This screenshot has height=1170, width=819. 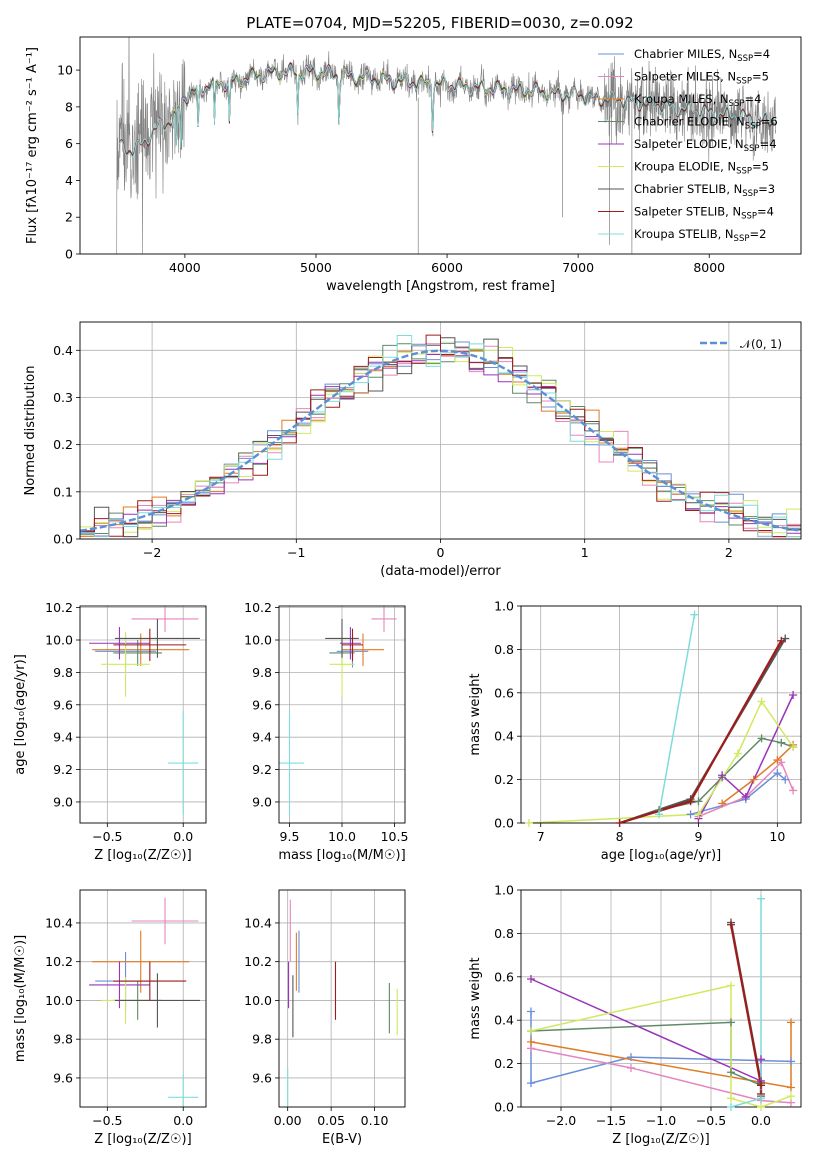 What do you see at coordinates (446, 145) in the screenshot?
I see `plot-area-spectrum` at bounding box center [446, 145].